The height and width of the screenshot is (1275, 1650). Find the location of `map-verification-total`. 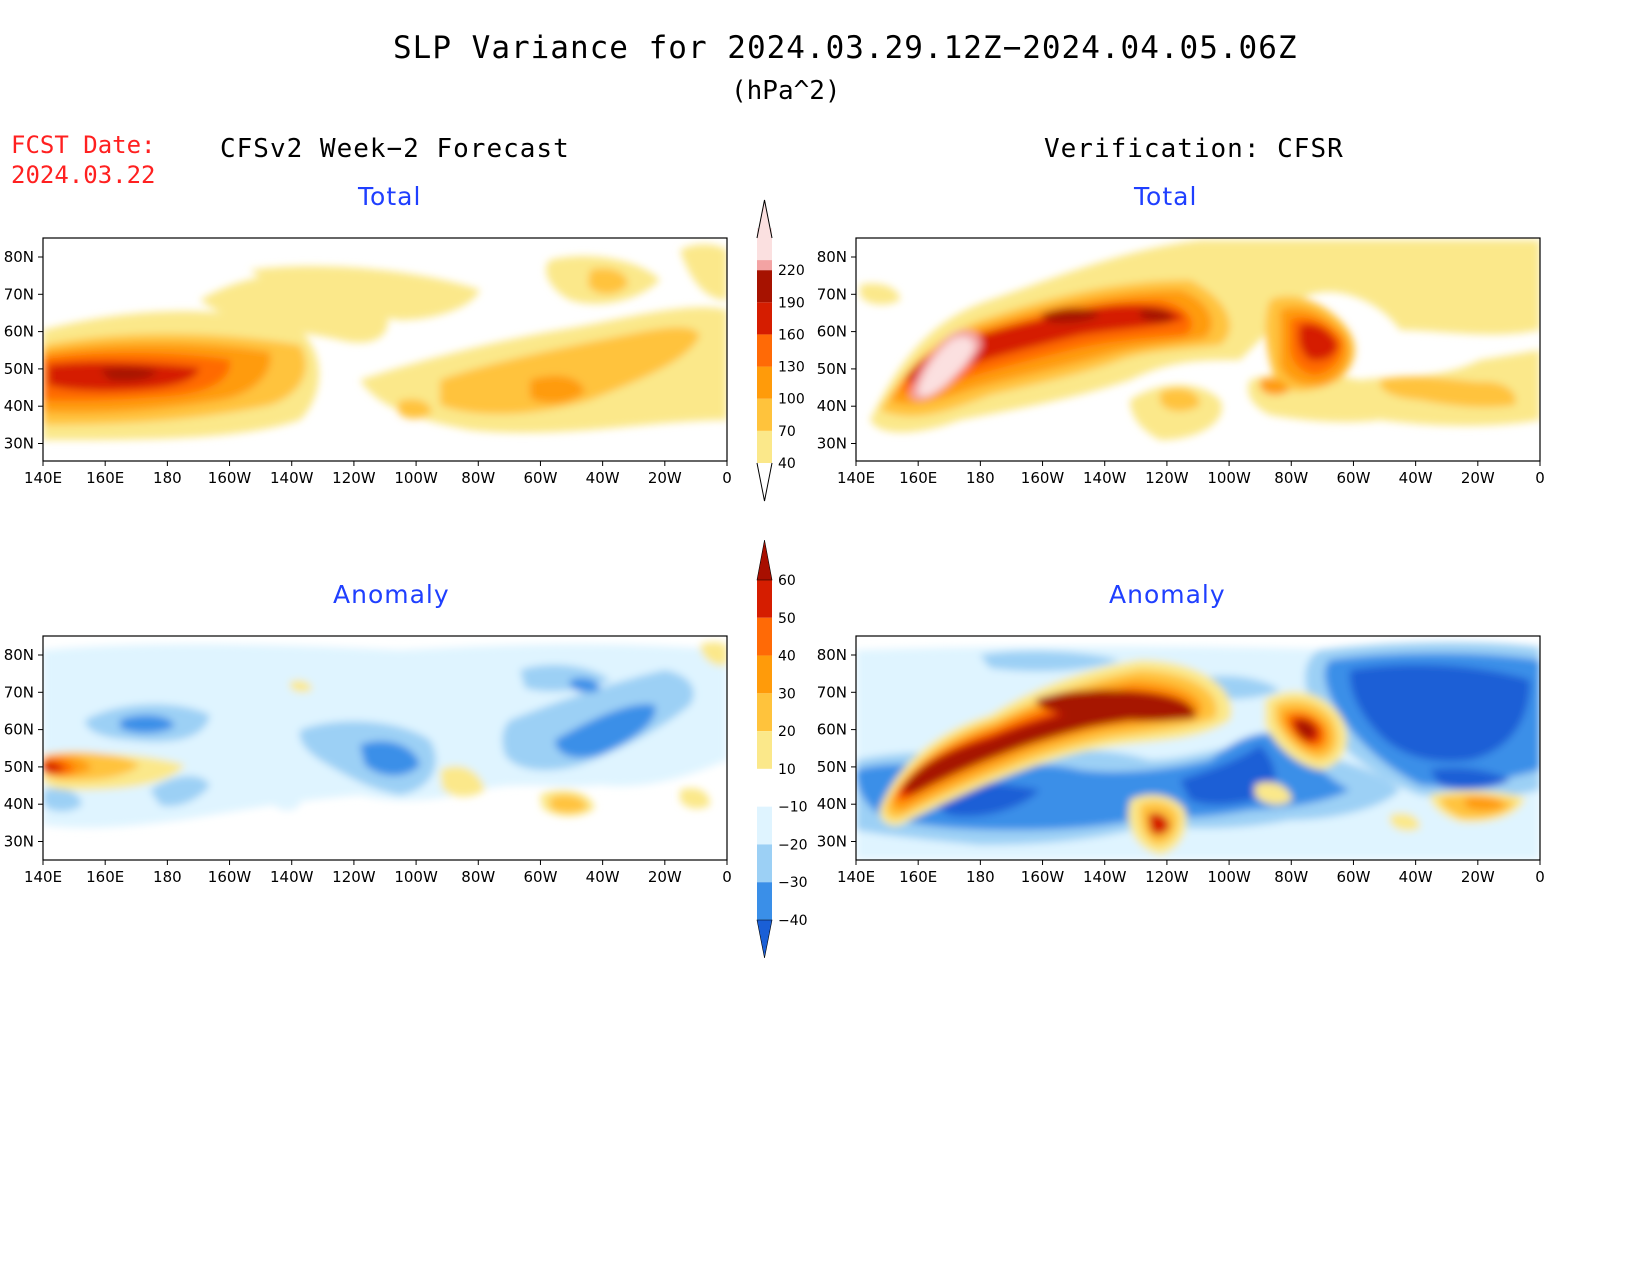

map-verification-total is located at coordinates (1198, 349).